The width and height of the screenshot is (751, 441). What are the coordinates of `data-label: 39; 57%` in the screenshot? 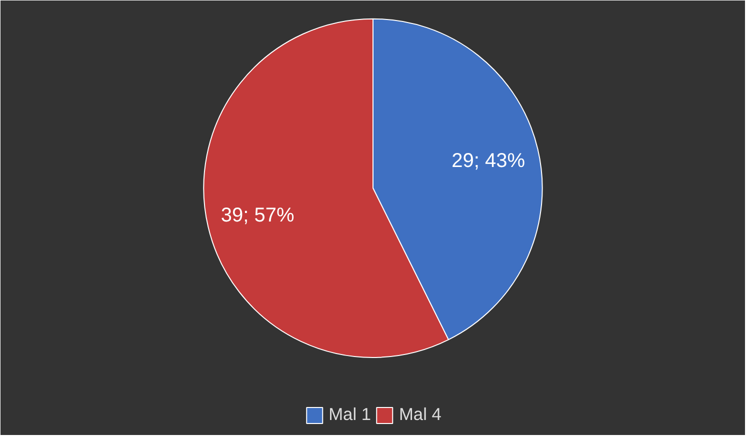 It's located at (257, 215).